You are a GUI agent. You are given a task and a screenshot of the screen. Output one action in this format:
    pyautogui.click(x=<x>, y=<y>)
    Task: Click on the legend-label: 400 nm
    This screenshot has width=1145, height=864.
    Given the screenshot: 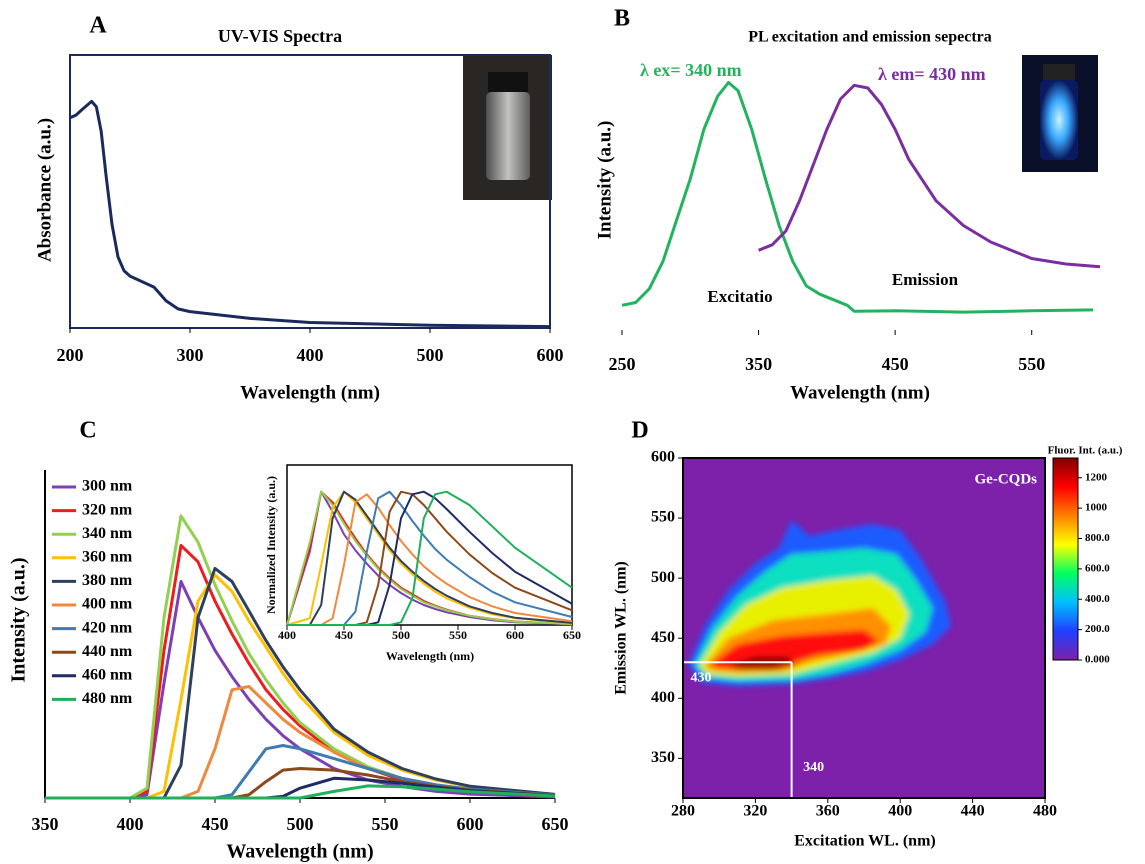 What is the action you would take?
    pyautogui.click(x=107, y=604)
    